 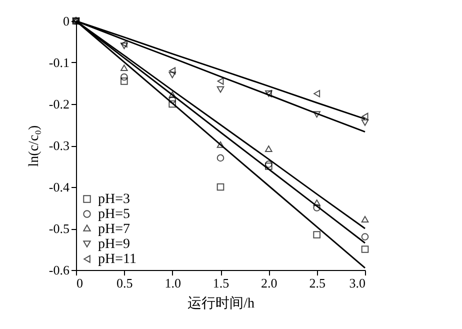 What do you see at coordinates (269, 283) in the screenshot?
I see `x-tick-label: 2.0` at bounding box center [269, 283].